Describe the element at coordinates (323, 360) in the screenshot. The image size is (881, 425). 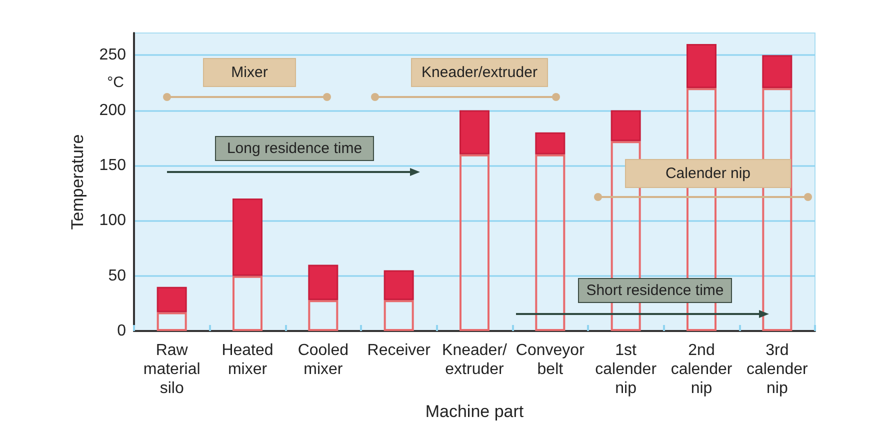
I see `x-tick-label: Cooled mixer` at that location.